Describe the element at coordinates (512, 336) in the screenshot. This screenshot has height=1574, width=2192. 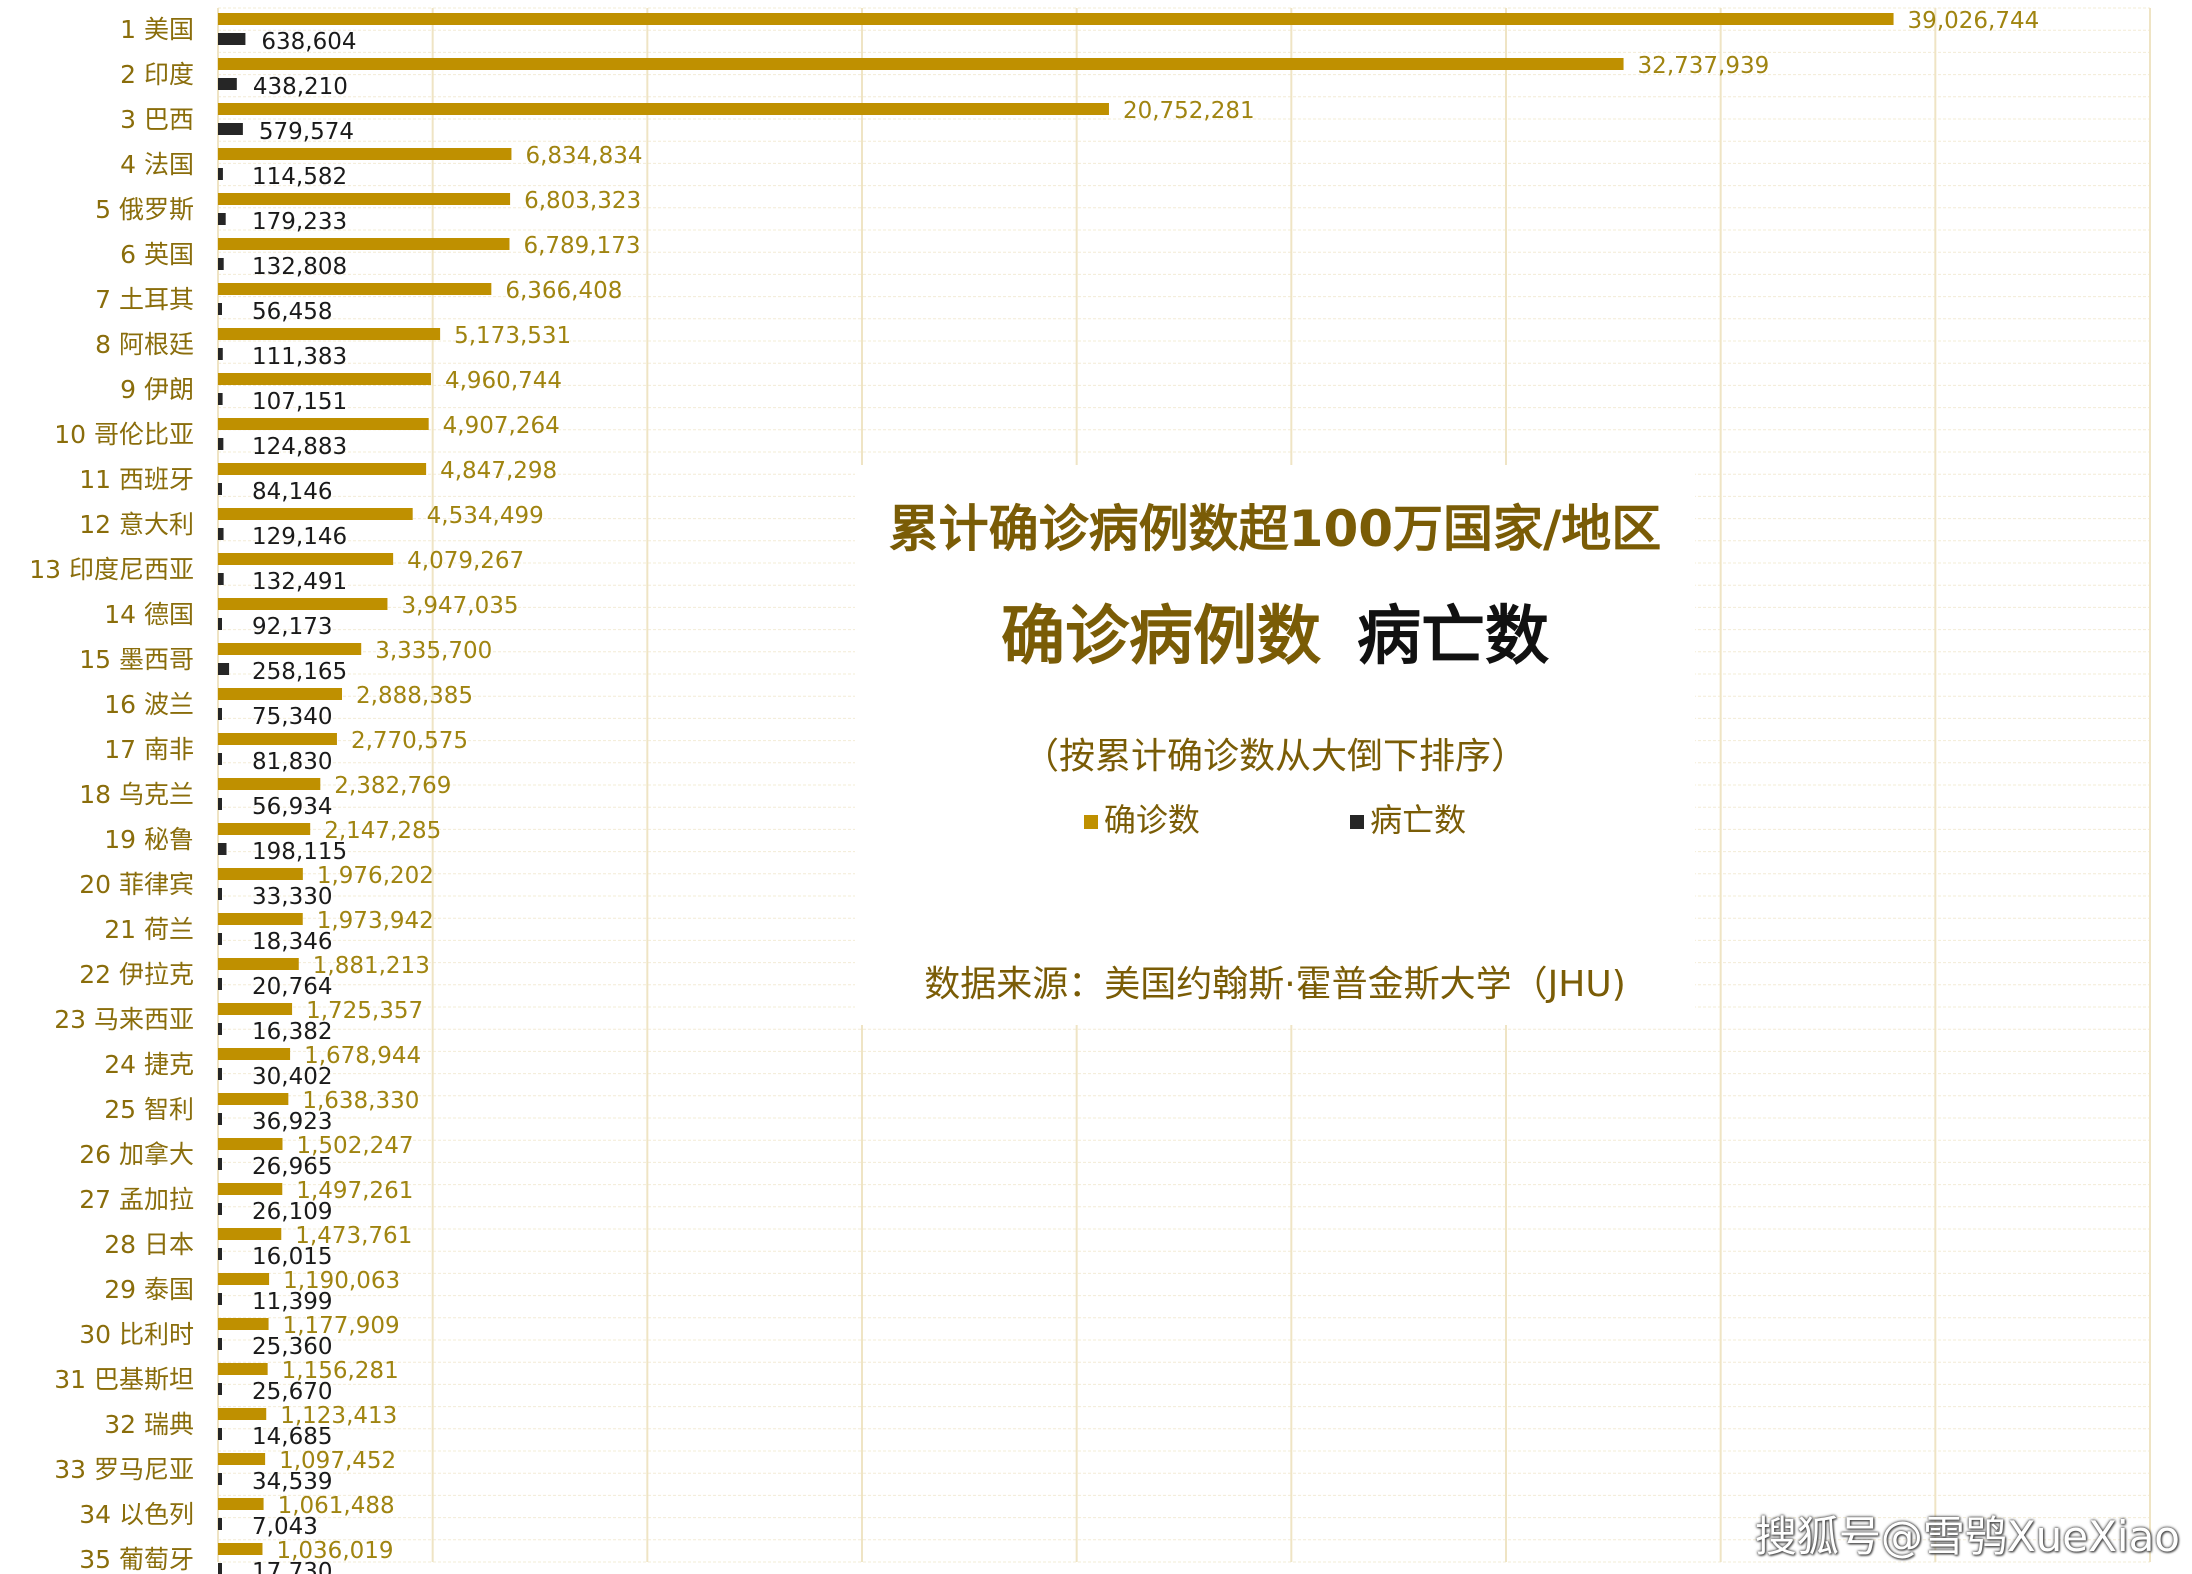
I see `value-label-confirmed: 5,173,531` at that location.